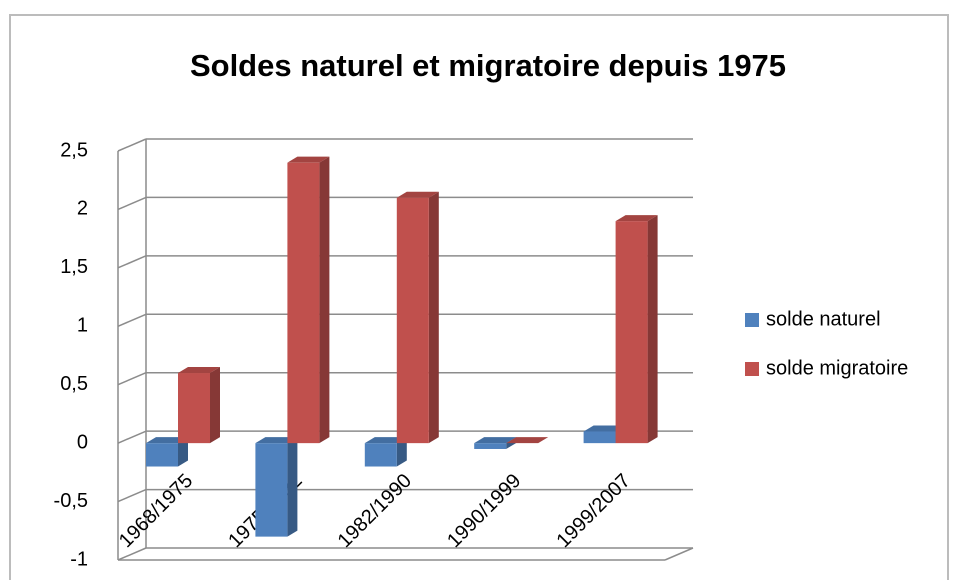  I want to click on y-tick-label: 2,5, so click(74, 150).